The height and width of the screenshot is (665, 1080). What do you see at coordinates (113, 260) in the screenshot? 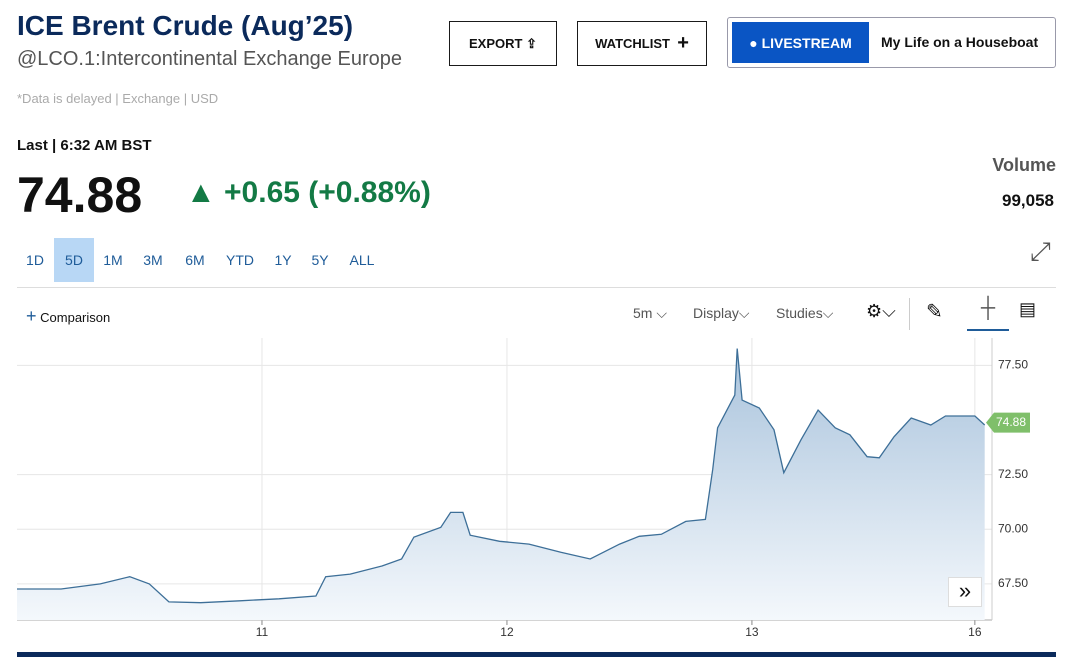
I see `range-tab: 1M` at bounding box center [113, 260].